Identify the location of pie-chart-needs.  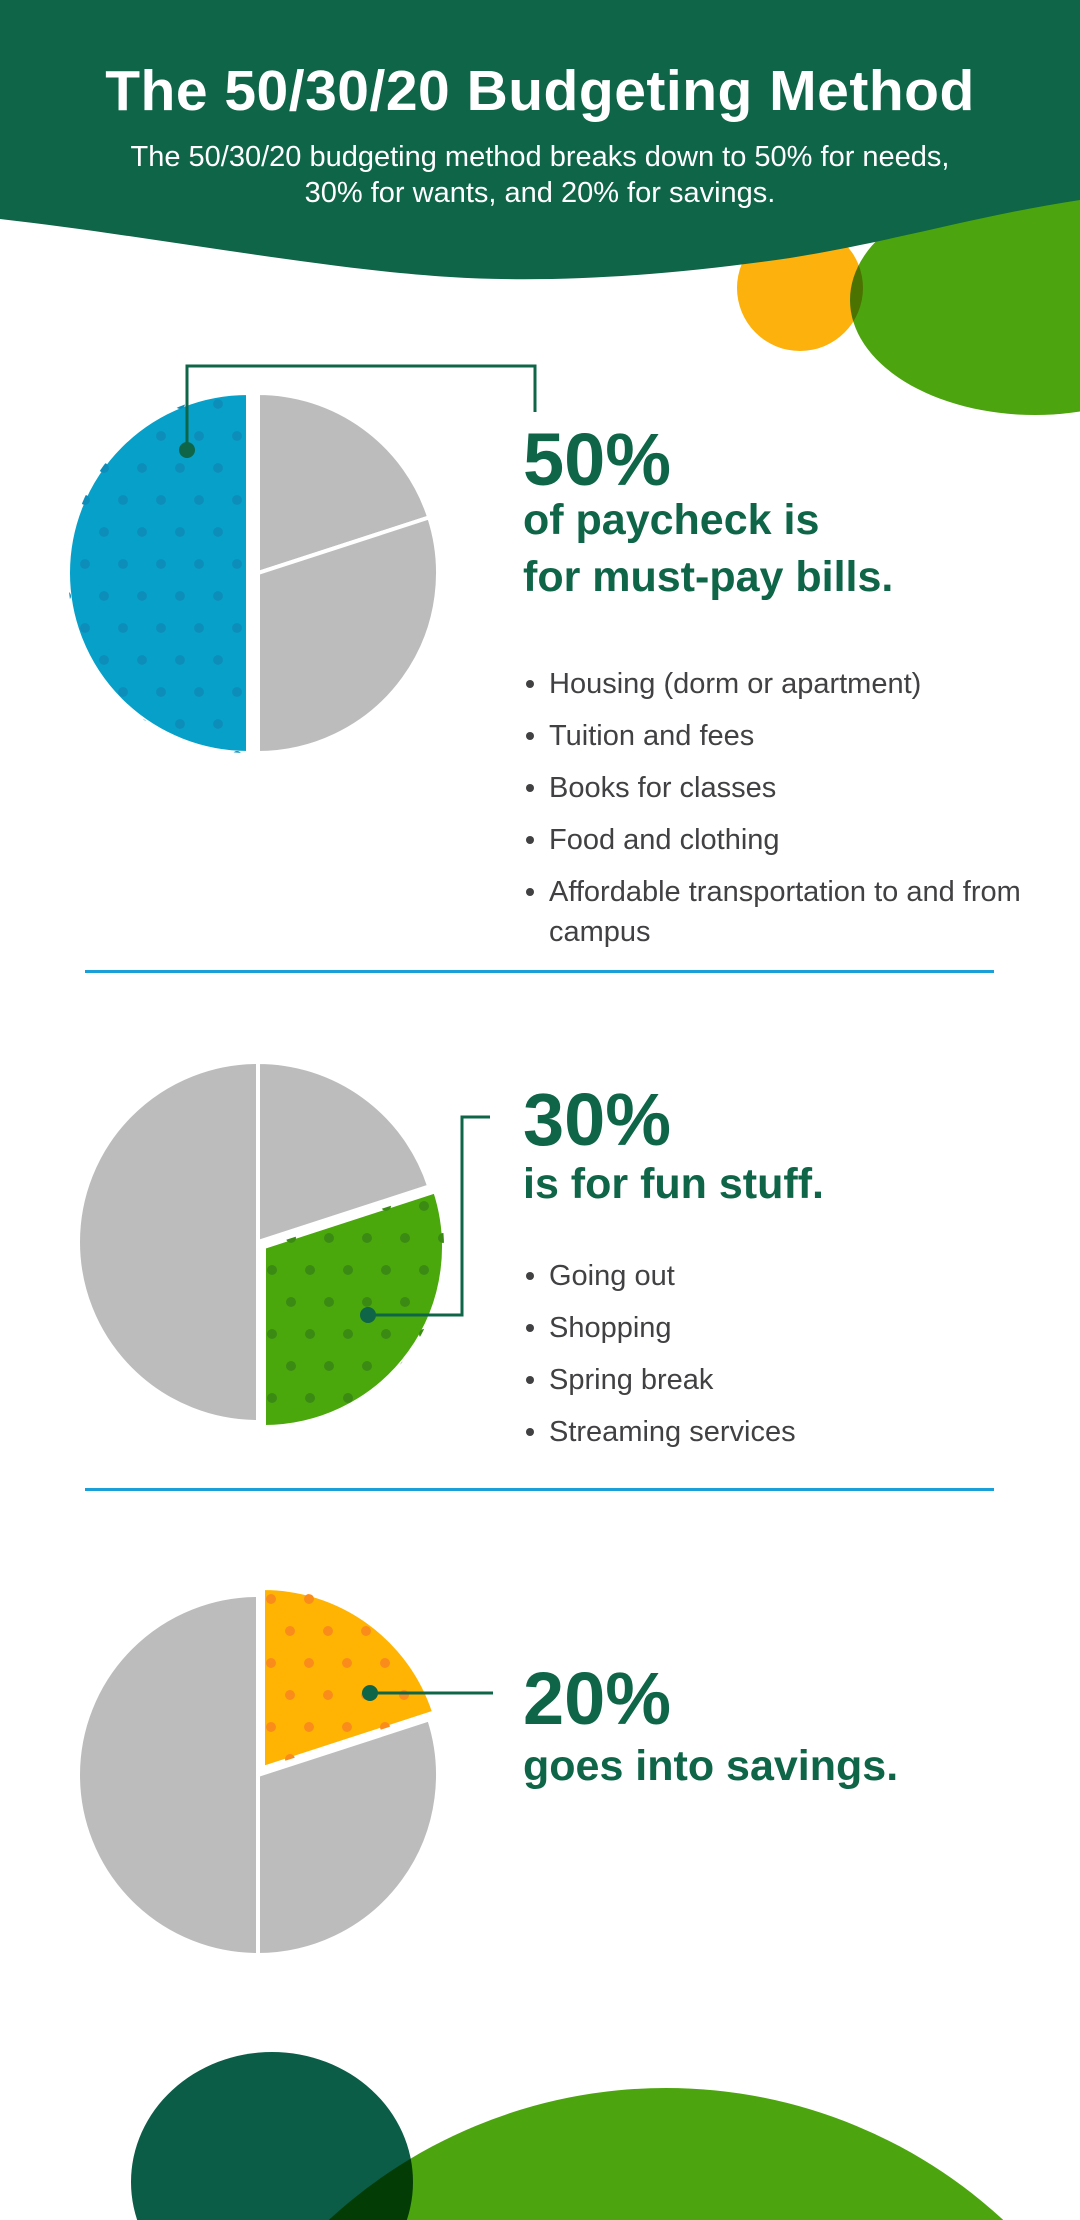
(253, 573).